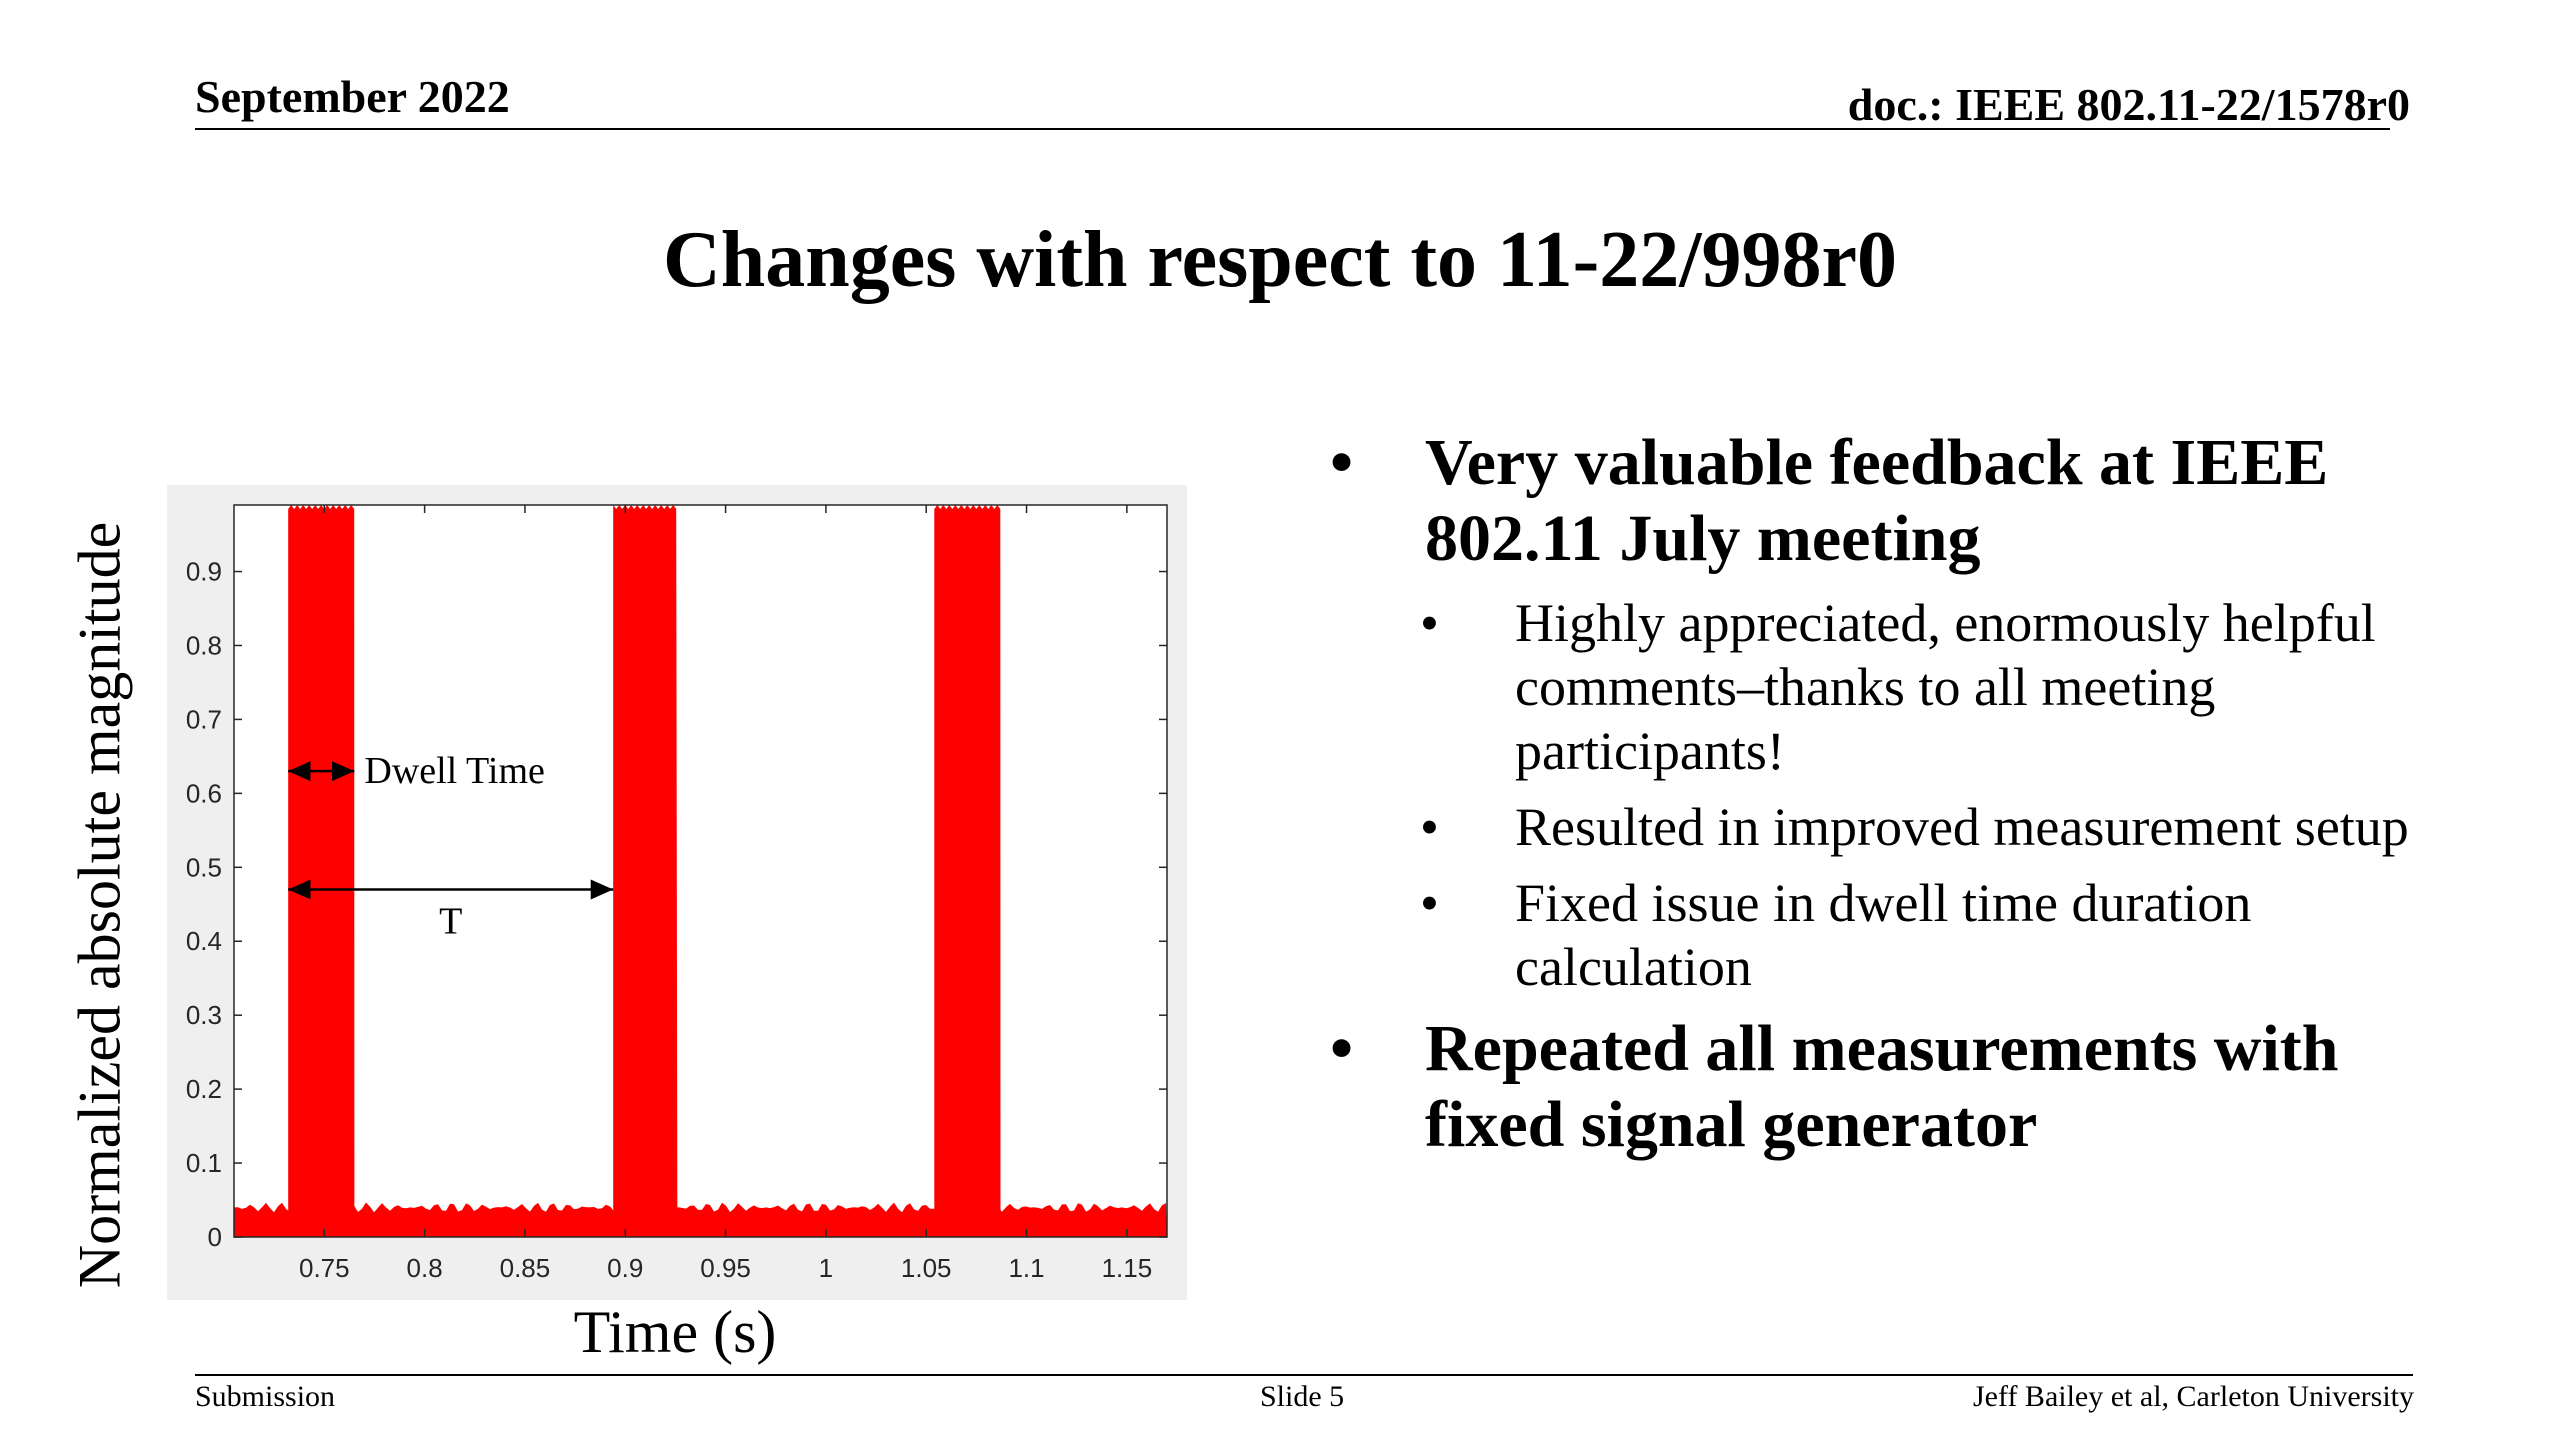 The width and height of the screenshot is (2560, 1440). I want to click on y-tick-label: 0.4, so click(204, 941).